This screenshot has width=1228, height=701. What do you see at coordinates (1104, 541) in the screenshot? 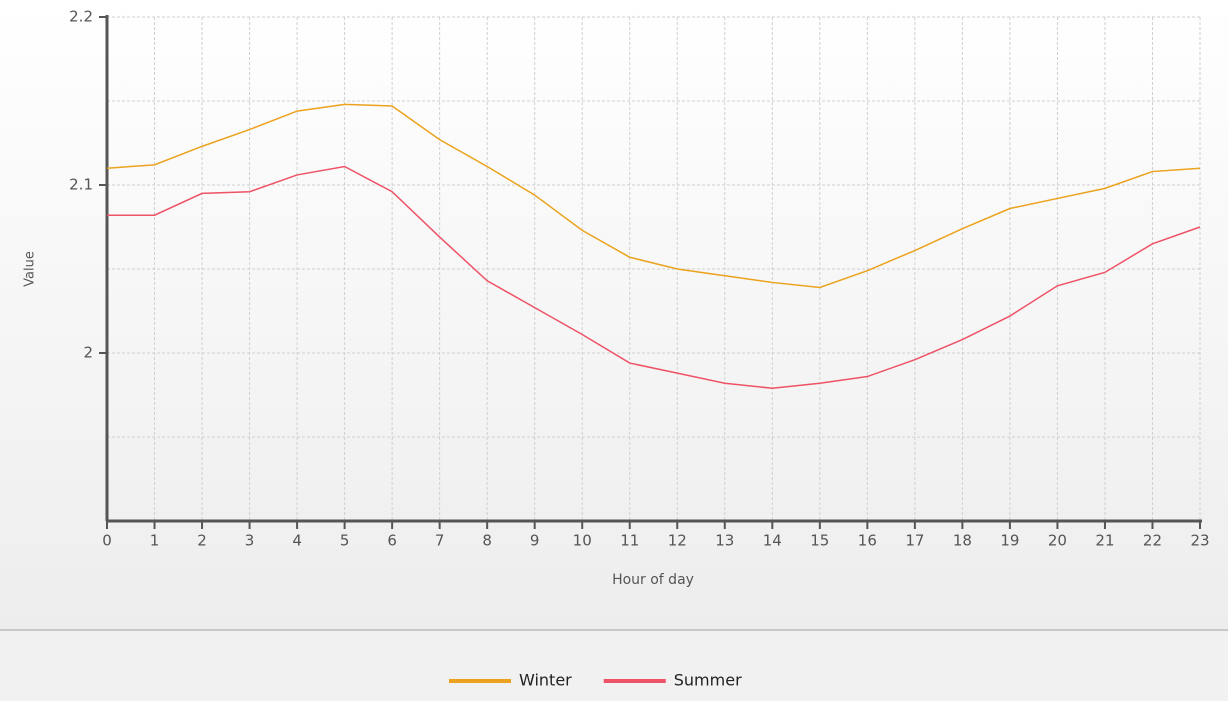
I see `x-tick-label: 21` at bounding box center [1104, 541].